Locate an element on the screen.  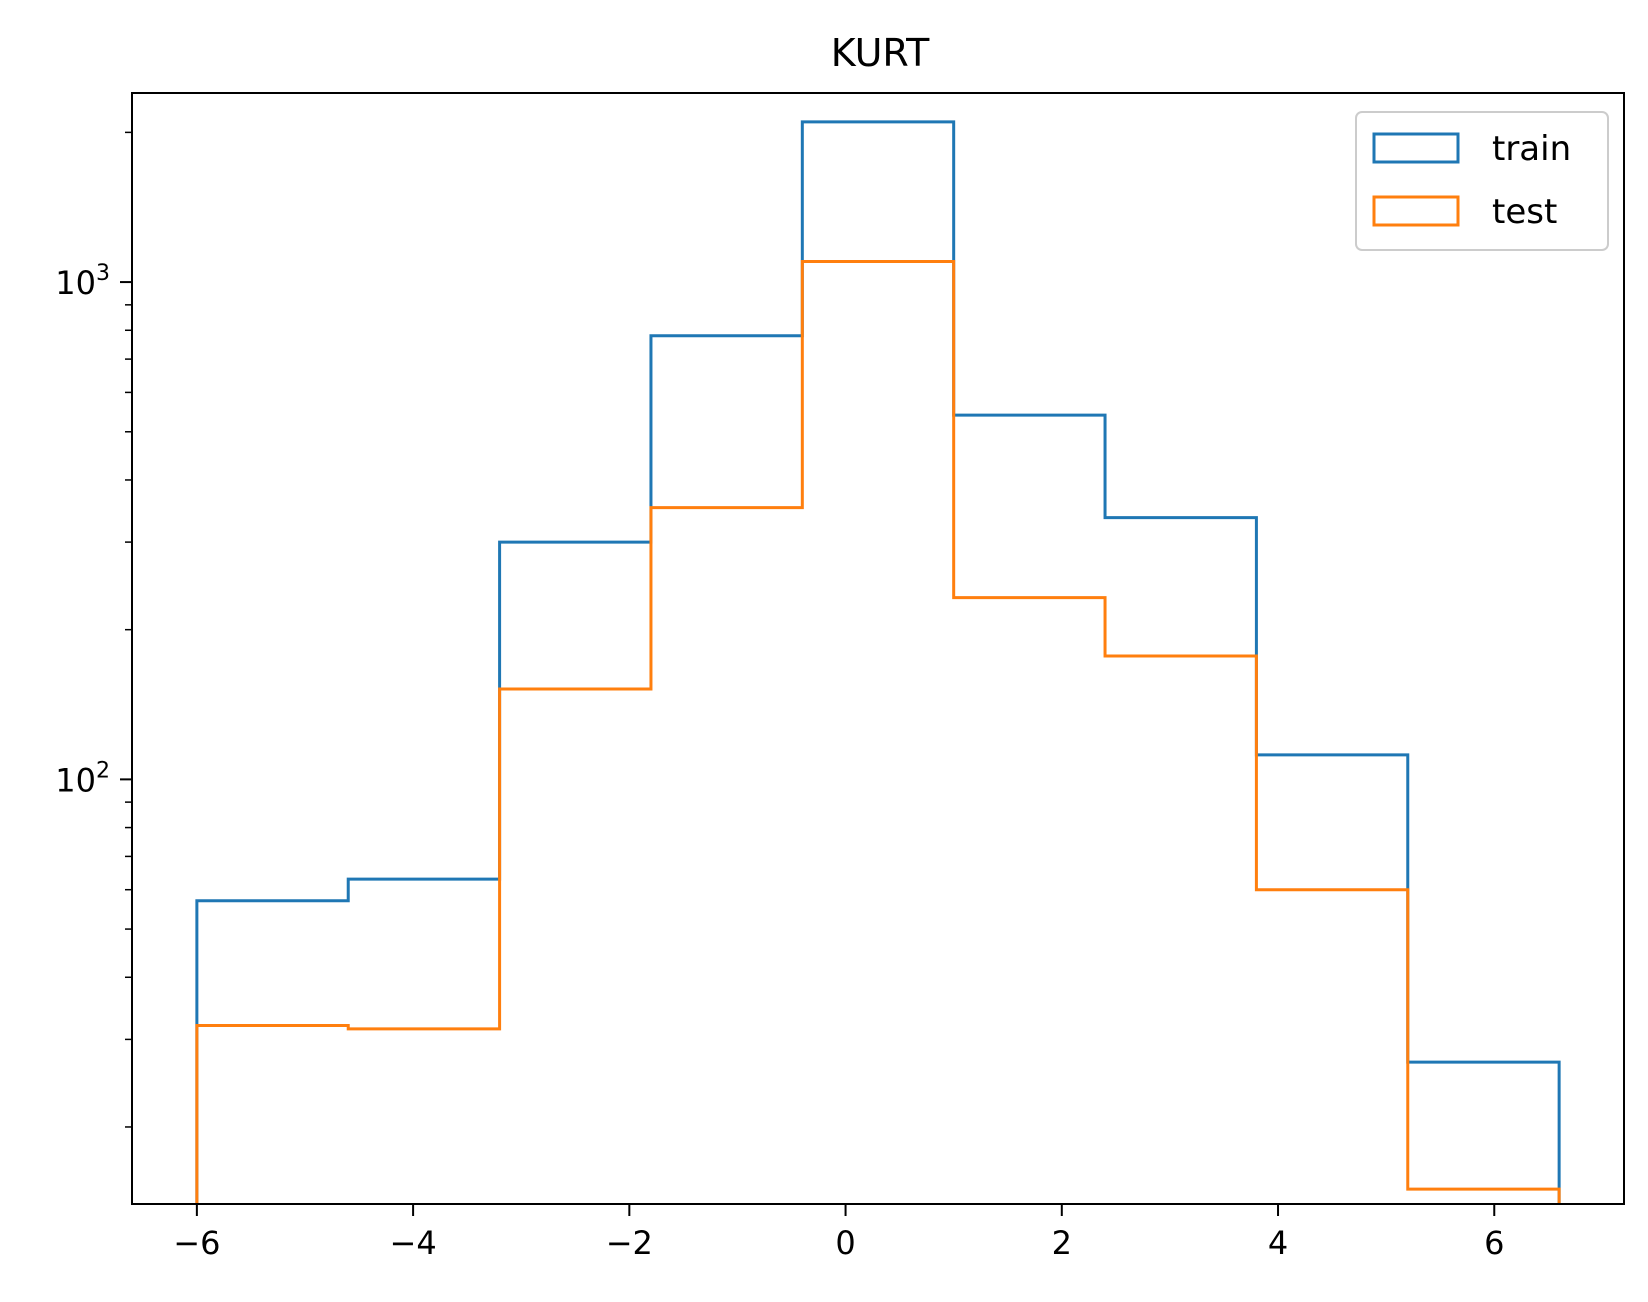
x-tick-label: −6 is located at coordinates (196, 1243).